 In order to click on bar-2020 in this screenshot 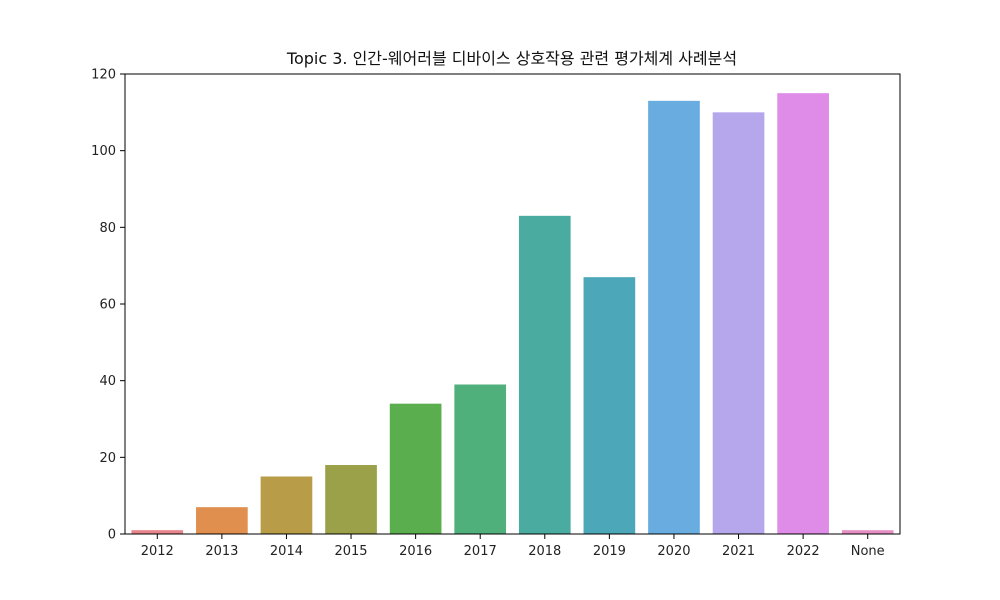, I will do `click(674, 317)`.